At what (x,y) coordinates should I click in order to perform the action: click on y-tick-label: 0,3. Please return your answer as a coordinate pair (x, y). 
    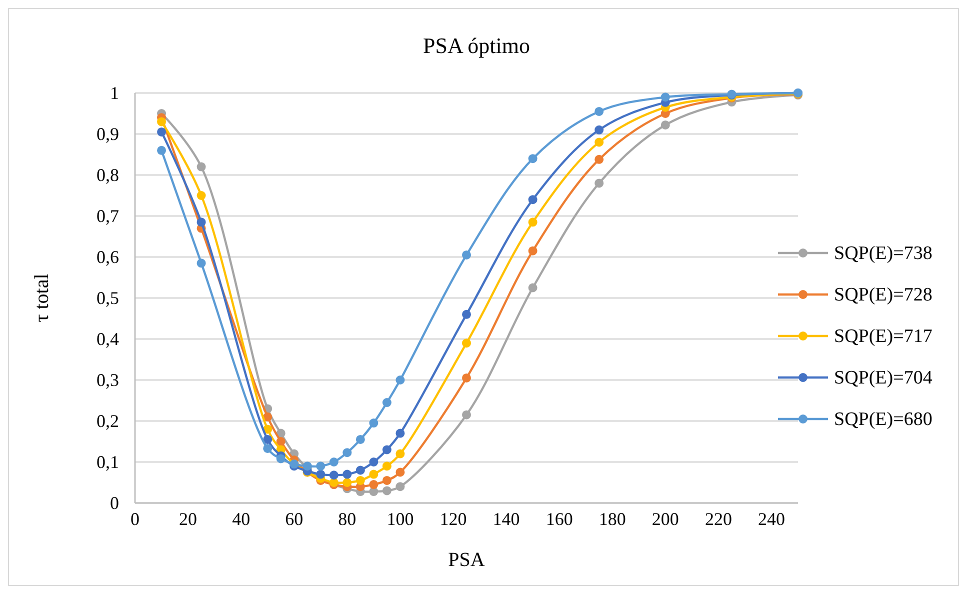
    Looking at the image, I should click on (107, 380).